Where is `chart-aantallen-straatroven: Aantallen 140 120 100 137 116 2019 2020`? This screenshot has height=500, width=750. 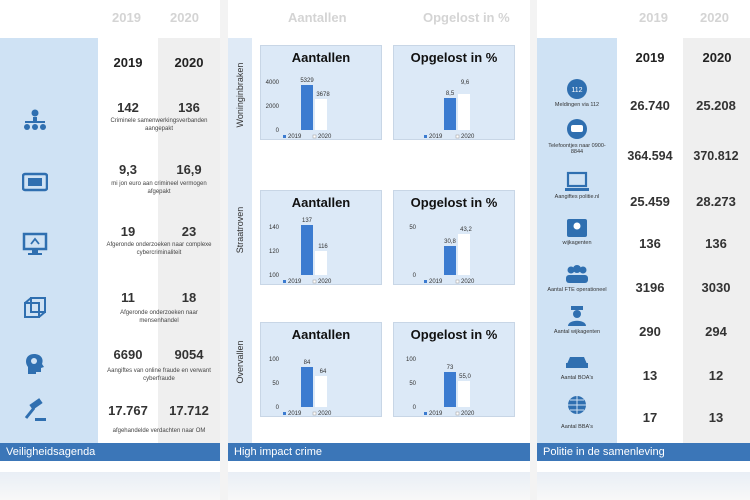
chart-aantallen-straatroven: Aantallen 140 120 100 137 116 2019 2020 is located at coordinates (321, 237).